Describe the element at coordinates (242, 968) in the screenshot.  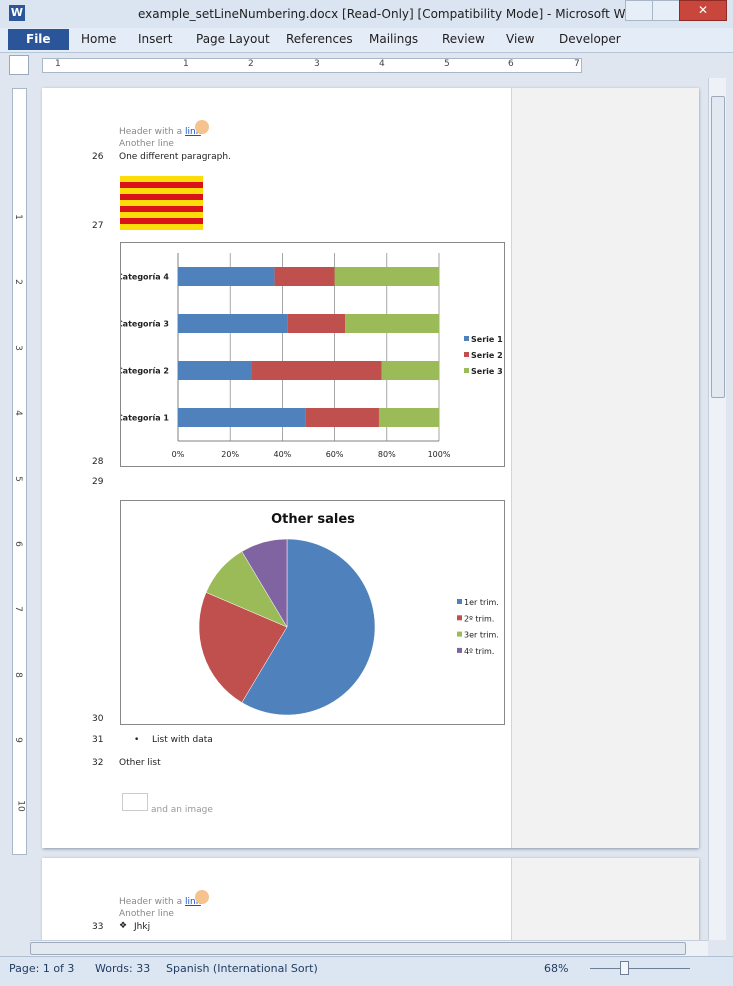
I see `language: Spanish (International Sort)` at that location.